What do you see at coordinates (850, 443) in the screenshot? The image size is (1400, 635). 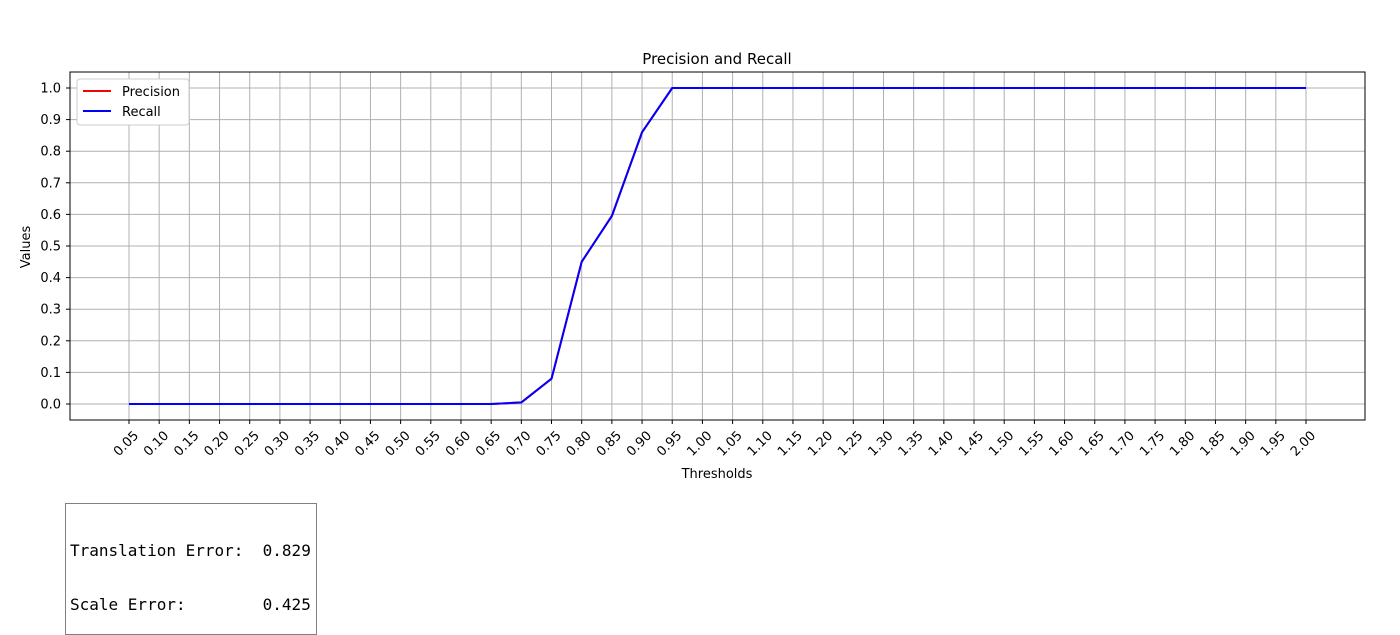 I see `x-tick-label: 1.25` at bounding box center [850, 443].